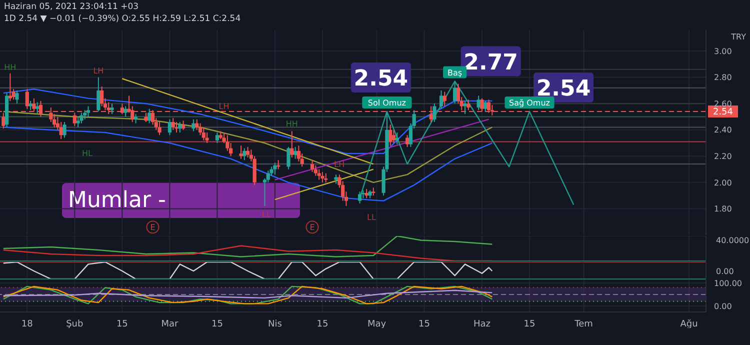  What do you see at coordinates (723, 130) in the screenshot?
I see `y-tick-label: 2.40` at bounding box center [723, 130].